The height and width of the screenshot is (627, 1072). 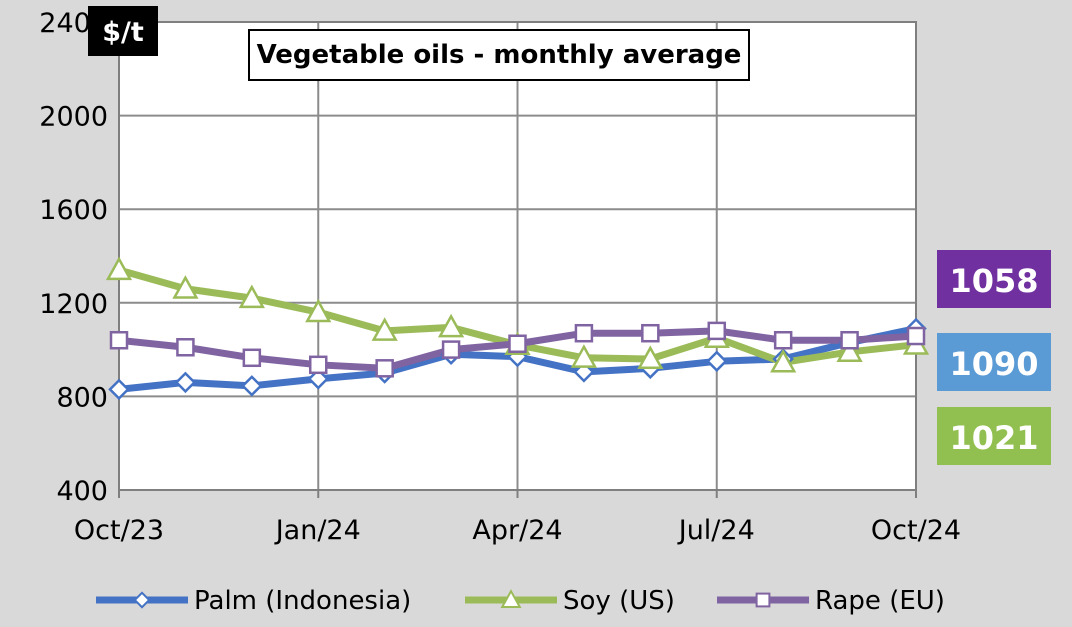 What do you see at coordinates (880, 601) in the screenshot?
I see `legend-label: Rape (EU)` at bounding box center [880, 601].